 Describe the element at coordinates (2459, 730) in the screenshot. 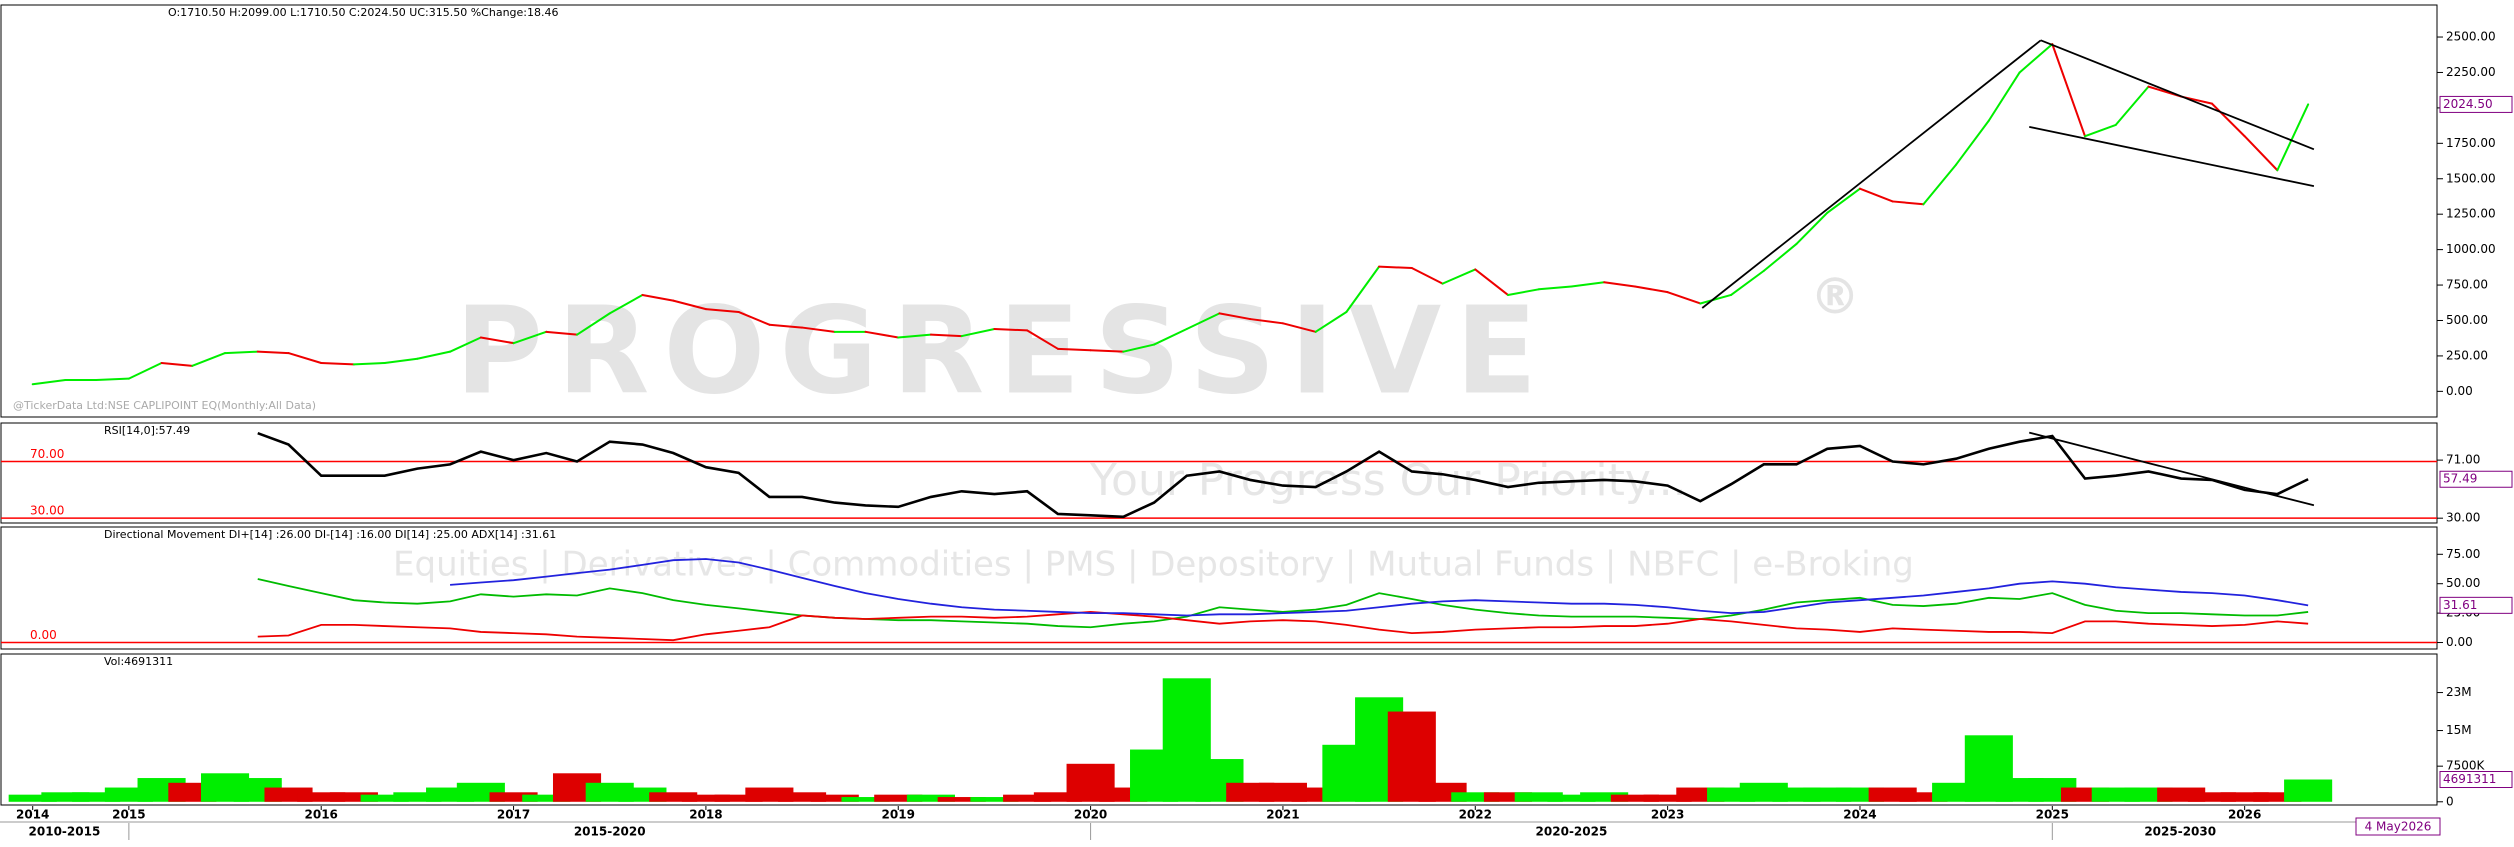

I see `y-tick-label: 15M` at that location.